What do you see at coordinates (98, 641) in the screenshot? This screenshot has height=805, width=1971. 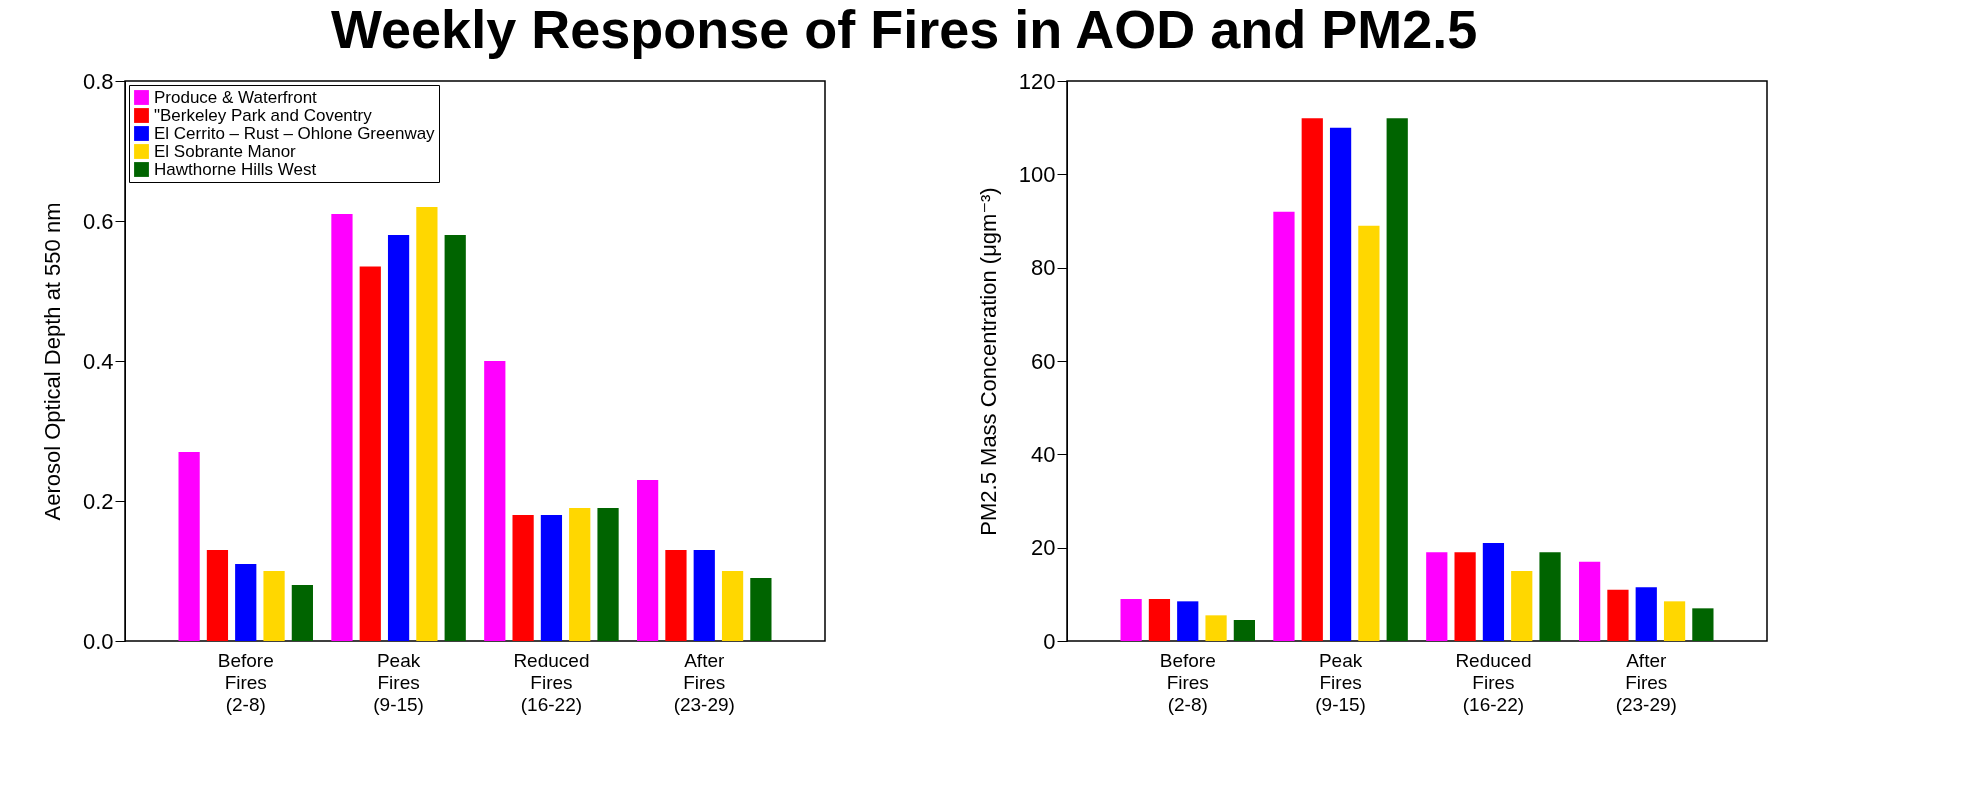 I see `y-tick-label: 0.0` at bounding box center [98, 641].